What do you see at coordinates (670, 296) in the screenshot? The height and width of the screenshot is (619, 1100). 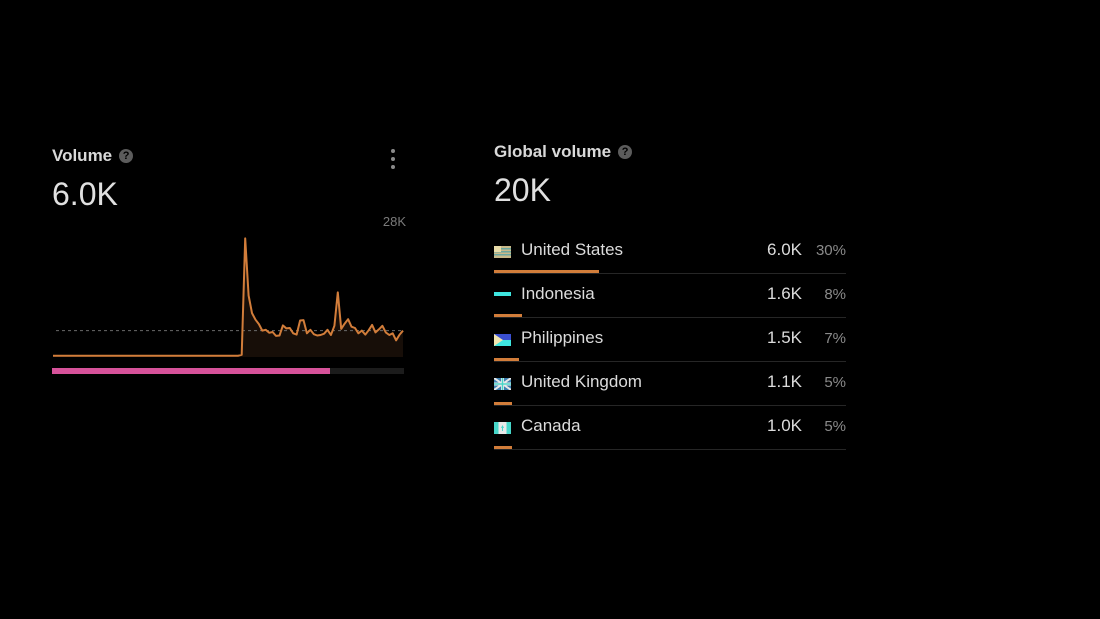 I see `country-row-id: Indonesia 1.6K 8%` at bounding box center [670, 296].